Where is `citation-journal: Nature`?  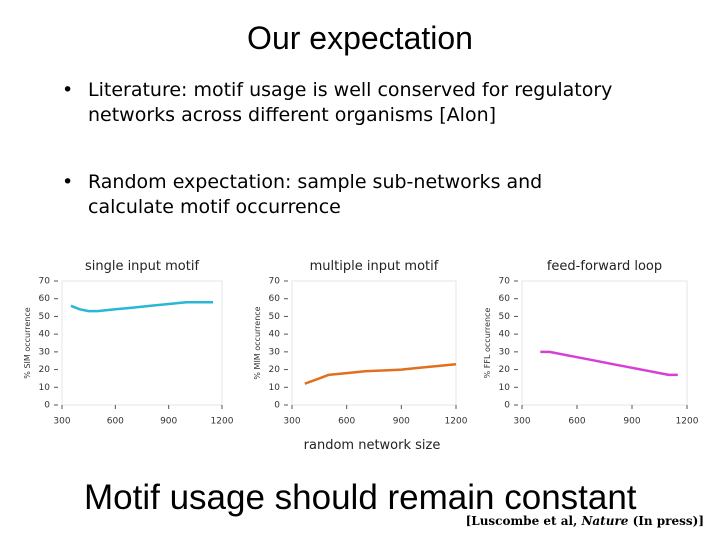 citation-journal: Nature is located at coordinates (605, 521).